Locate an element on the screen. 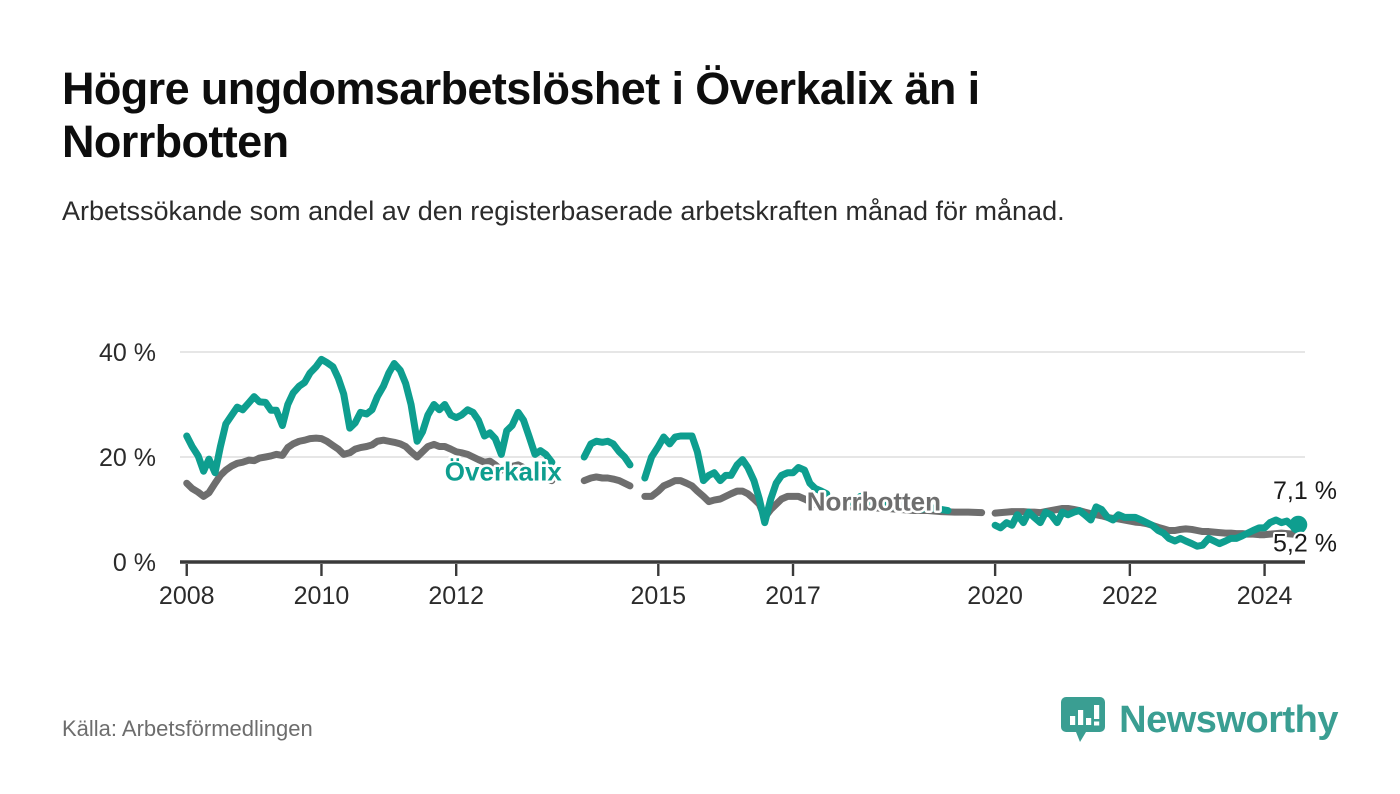  x-tick-label: 2010 is located at coordinates (322, 596).